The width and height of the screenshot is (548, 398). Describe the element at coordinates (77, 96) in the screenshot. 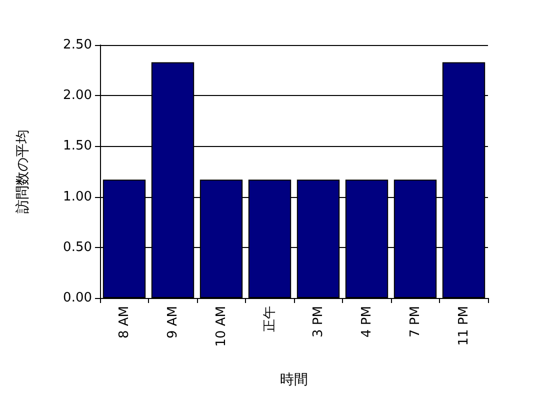

I see `y-tick-label: 2.00` at that location.